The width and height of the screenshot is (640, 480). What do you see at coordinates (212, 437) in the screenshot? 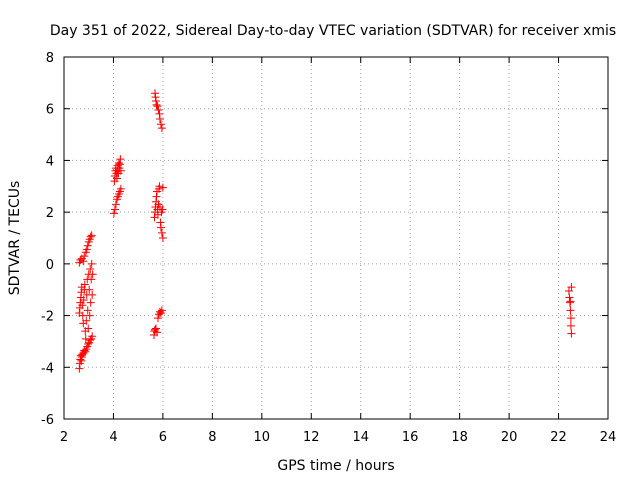
I see `x-tick-label: 8` at bounding box center [212, 437].